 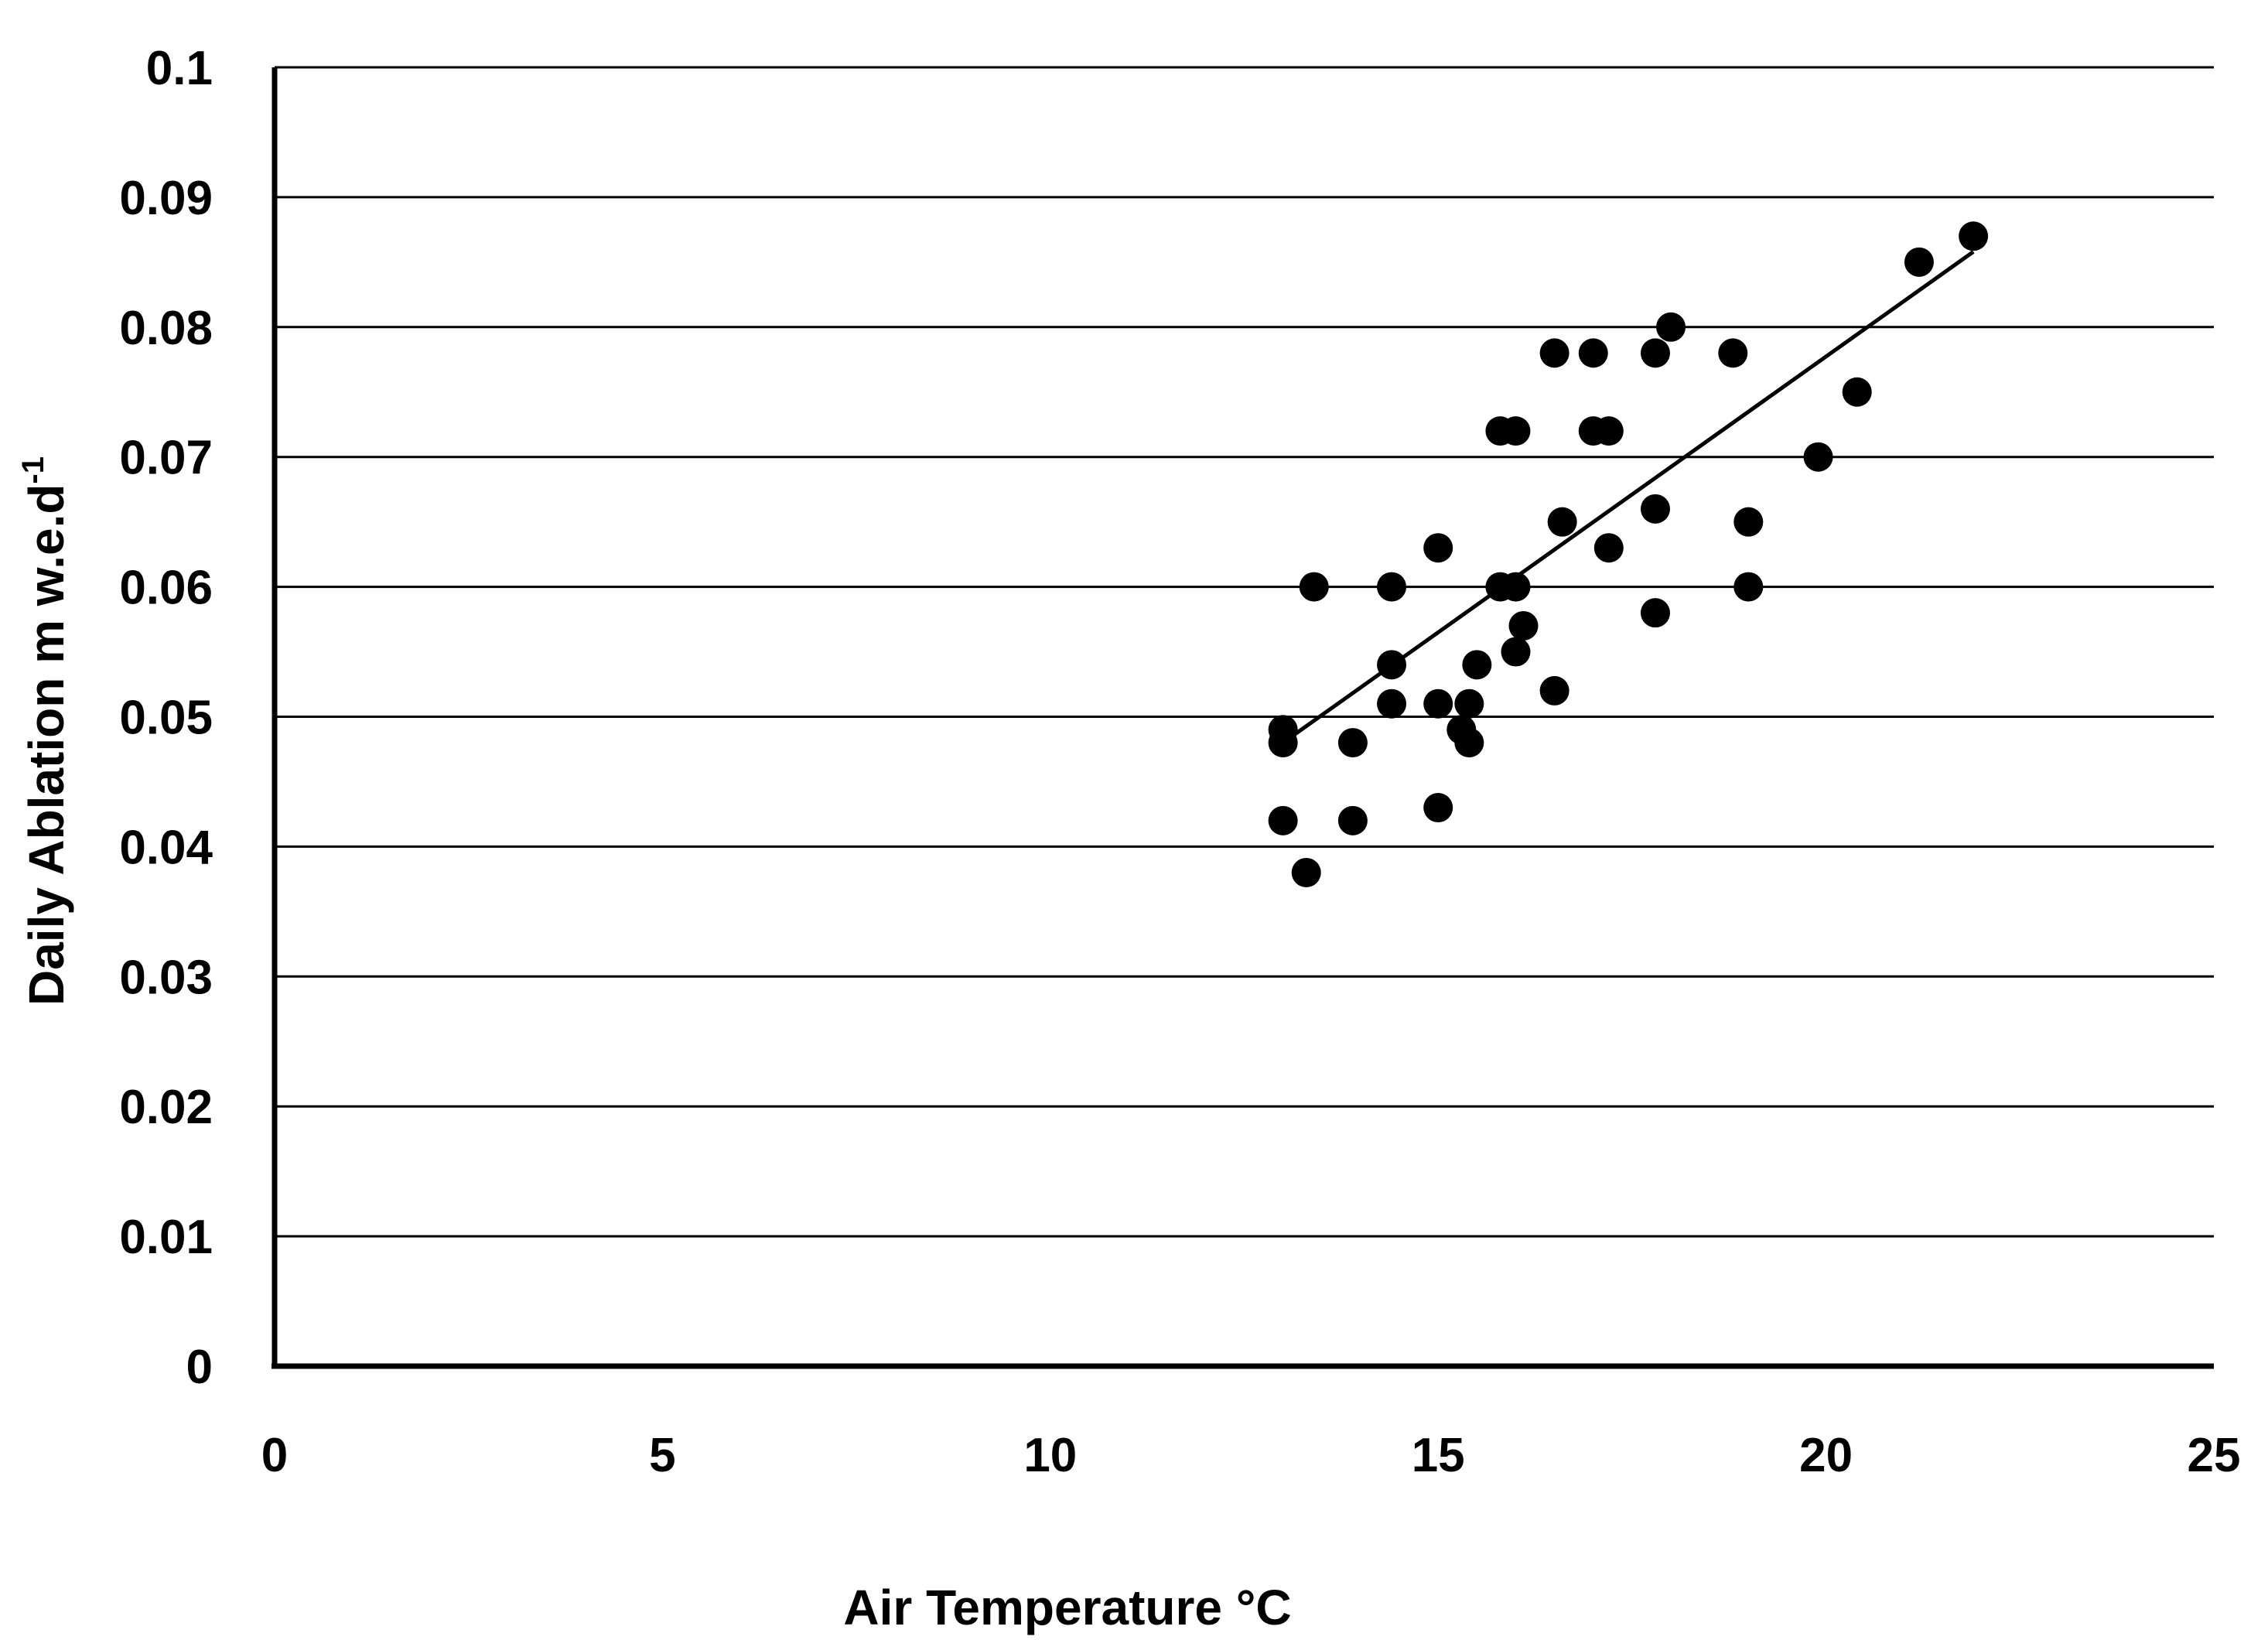 What do you see at coordinates (166, 459) in the screenshot?
I see `y-tick-label: 0.07` at bounding box center [166, 459].